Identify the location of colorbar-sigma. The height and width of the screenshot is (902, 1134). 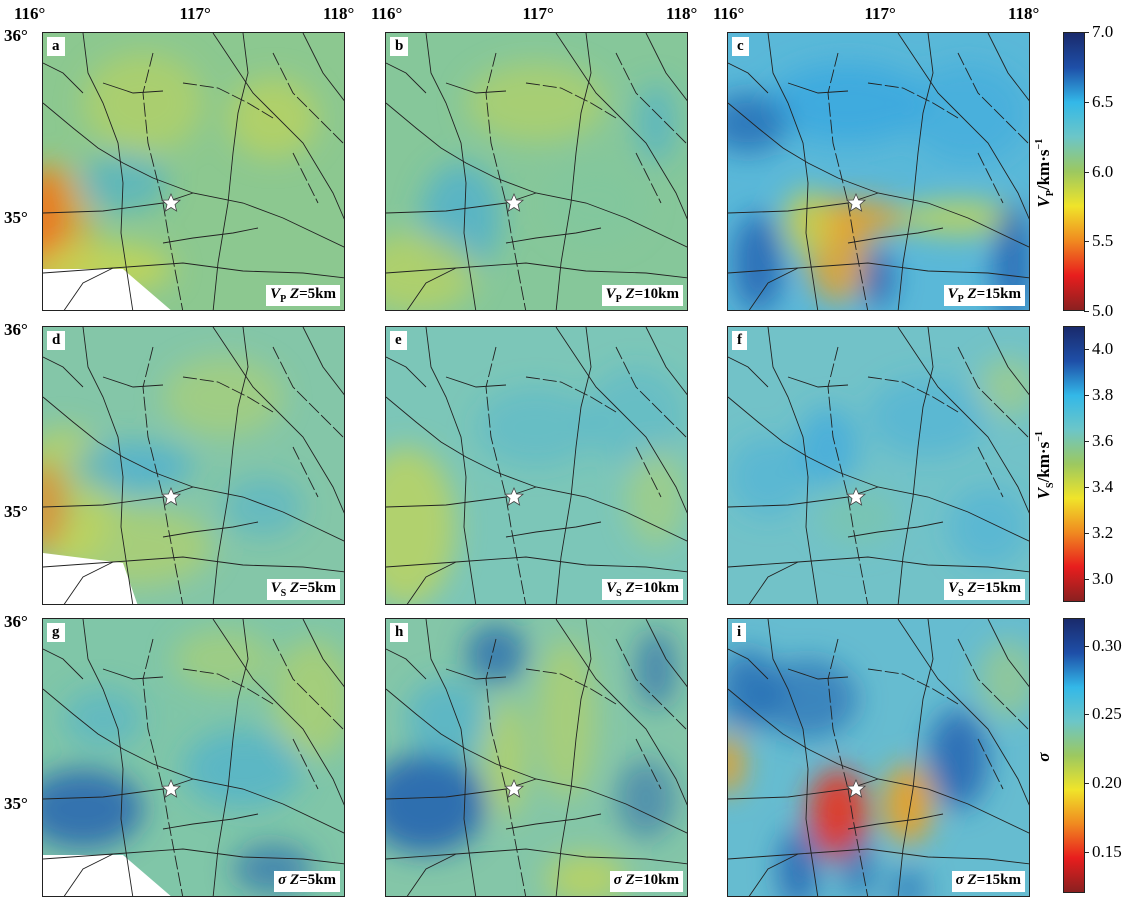
(1074, 755).